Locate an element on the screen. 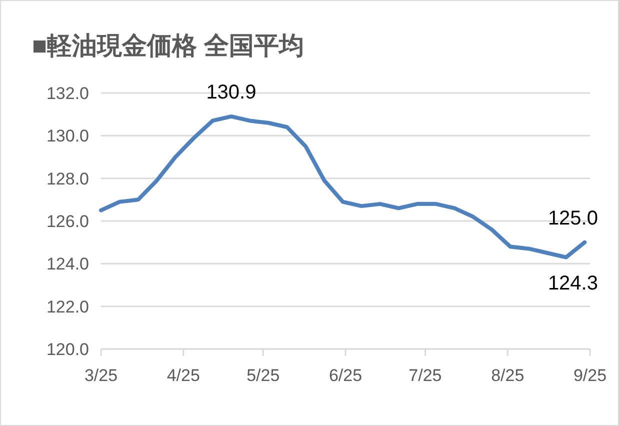 This screenshot has width=619, height=426. x-tick-label: 7/25 is located at coordinates (425, 375).